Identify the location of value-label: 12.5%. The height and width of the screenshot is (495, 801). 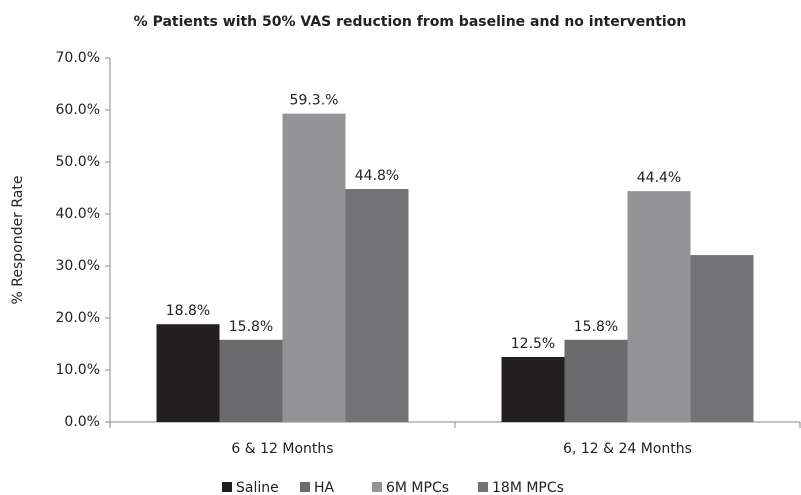
(533, 344).